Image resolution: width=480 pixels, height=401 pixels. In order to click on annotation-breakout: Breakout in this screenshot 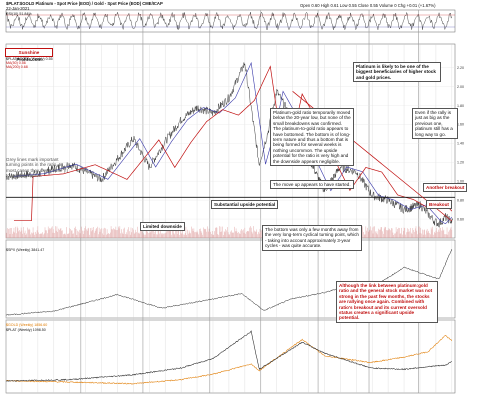, I will do `click(439, 205)`.